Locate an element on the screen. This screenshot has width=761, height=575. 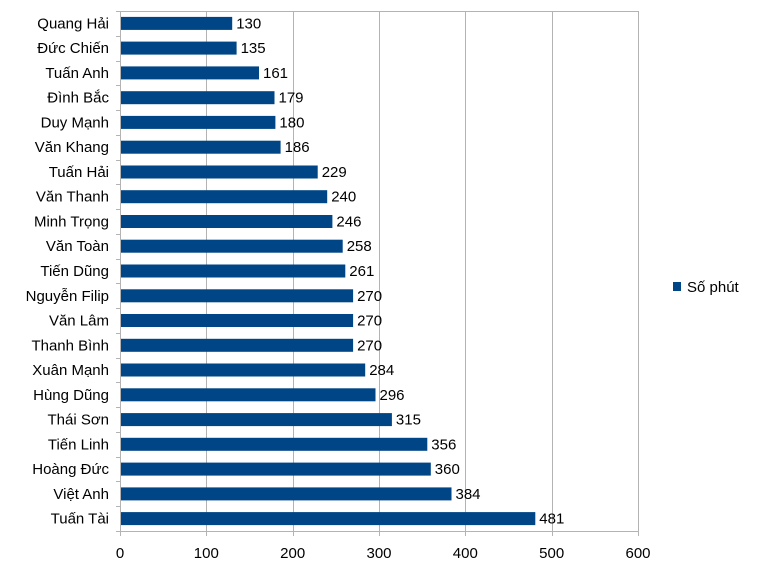
legend: Số phút is located at coordinates (706, 287).